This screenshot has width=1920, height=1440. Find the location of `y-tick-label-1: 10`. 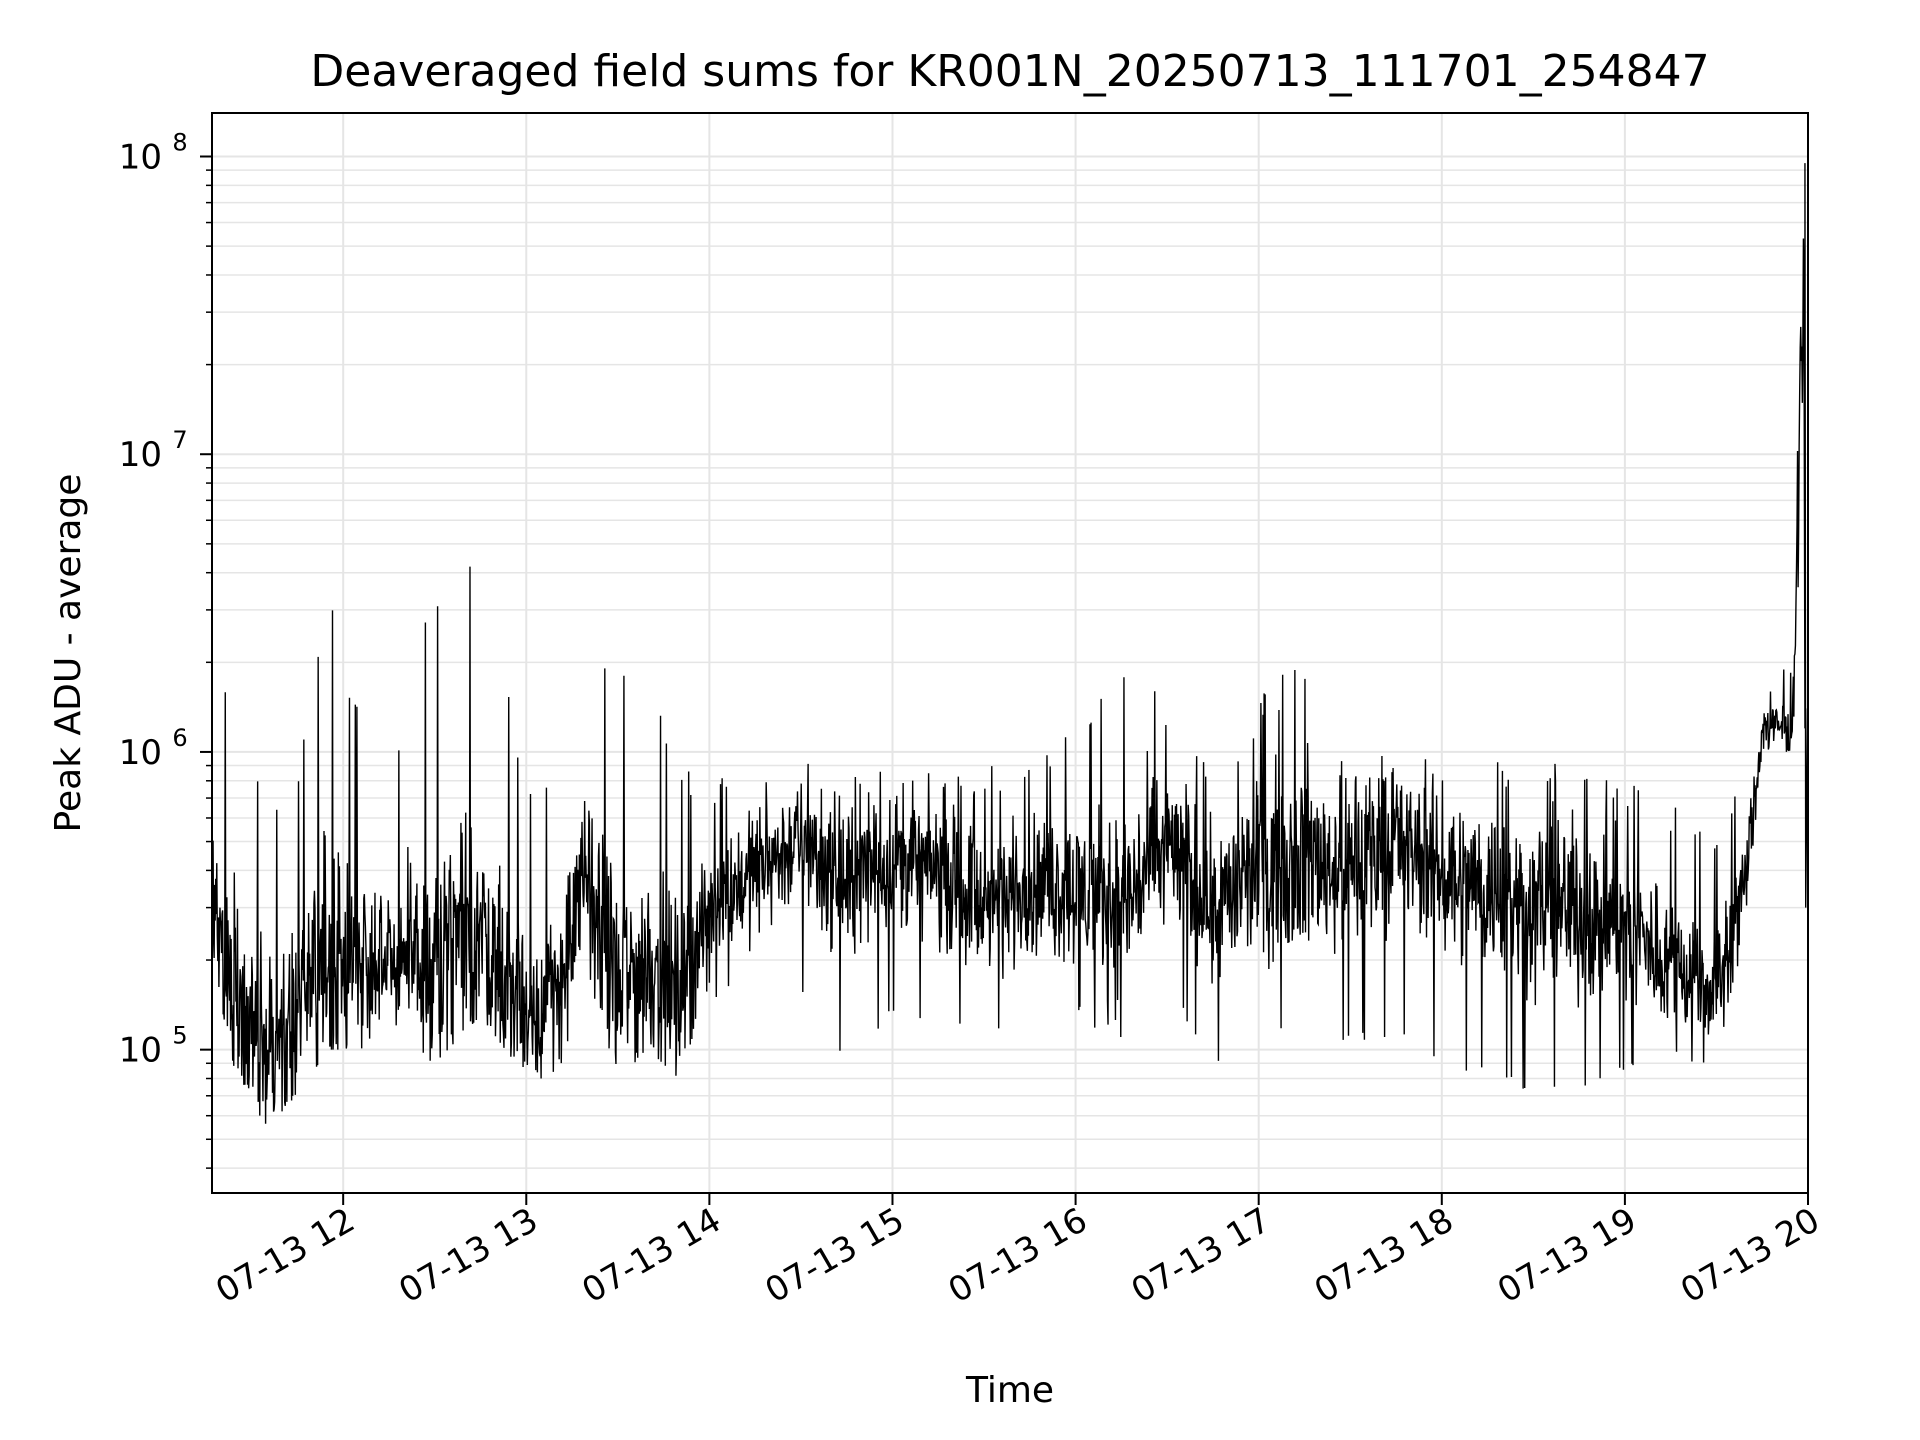

y-tick-label-1: 10 is located at coordinates (140, 753).